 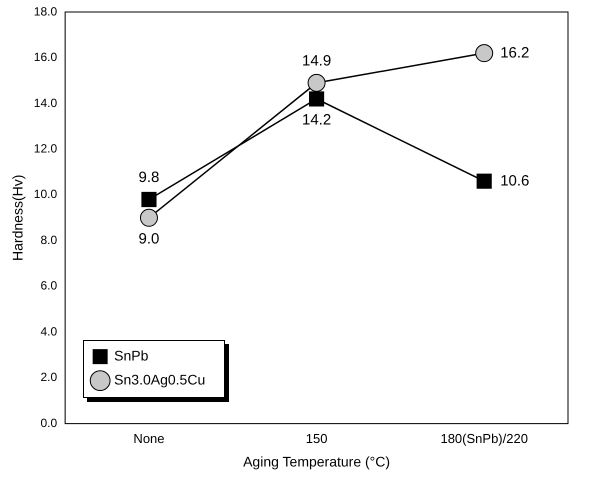 What do you see at coordinates (317, 120) in the screenshot?
I see `data-label: 14.2` at bounding box center [317, 120].